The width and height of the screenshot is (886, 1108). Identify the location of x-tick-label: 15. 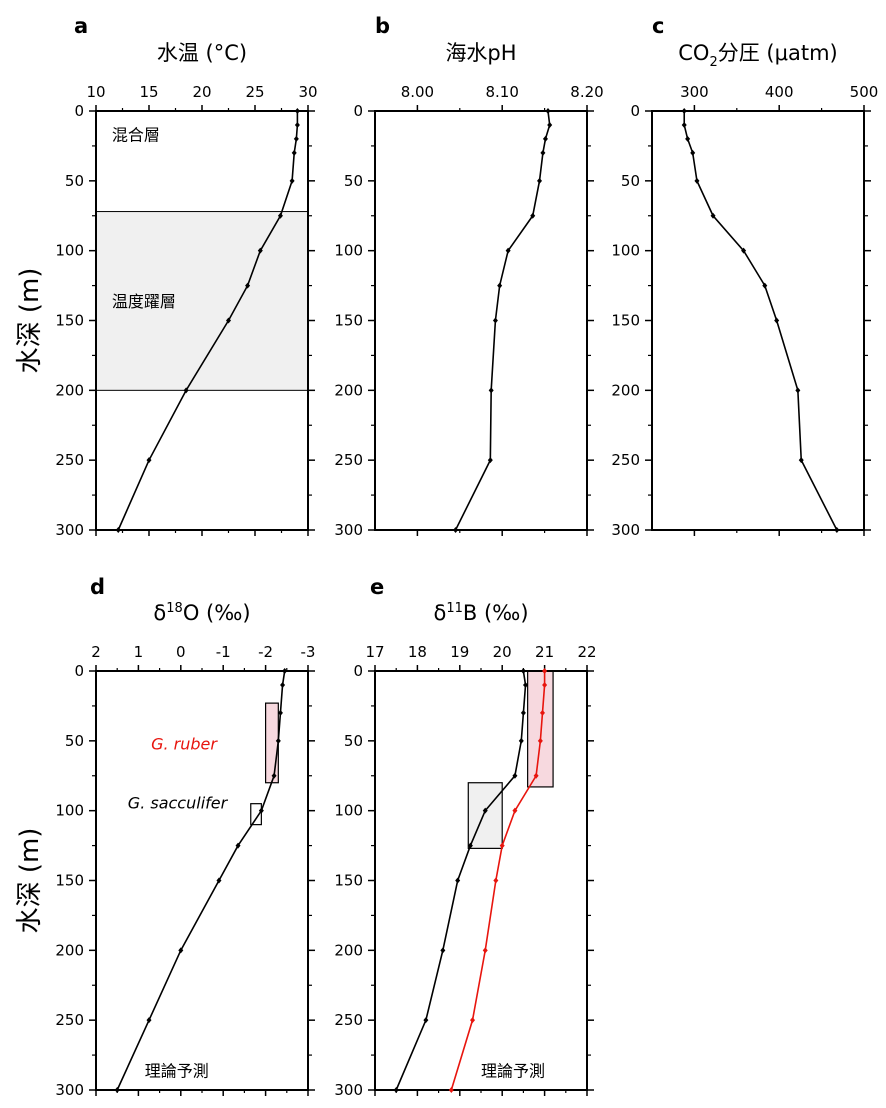
(148, 92).